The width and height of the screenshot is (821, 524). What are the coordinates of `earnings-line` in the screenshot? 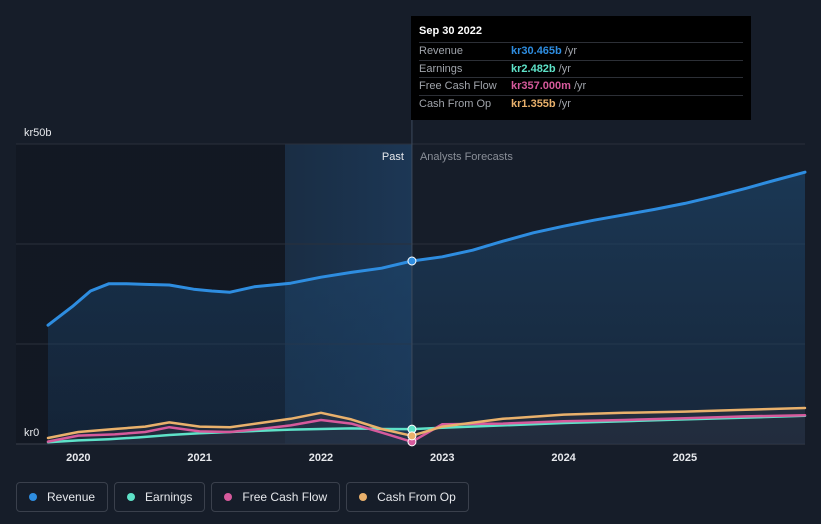 It's located at (426, 429).